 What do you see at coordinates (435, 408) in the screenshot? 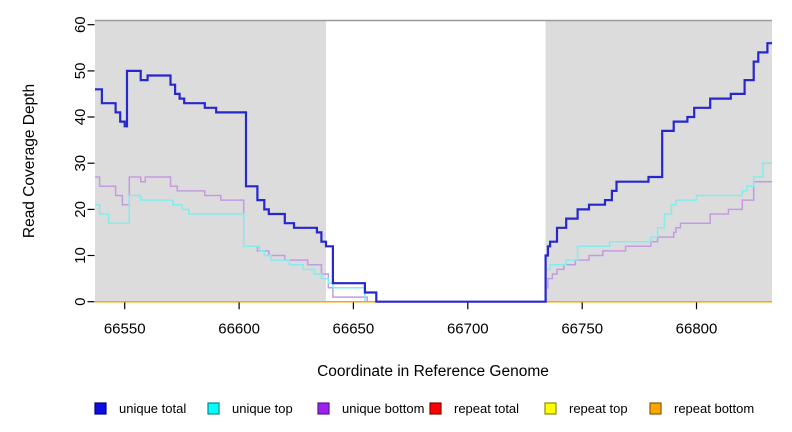
I see `legend-swatch-repeat-total` at bounding box center [435, 408].